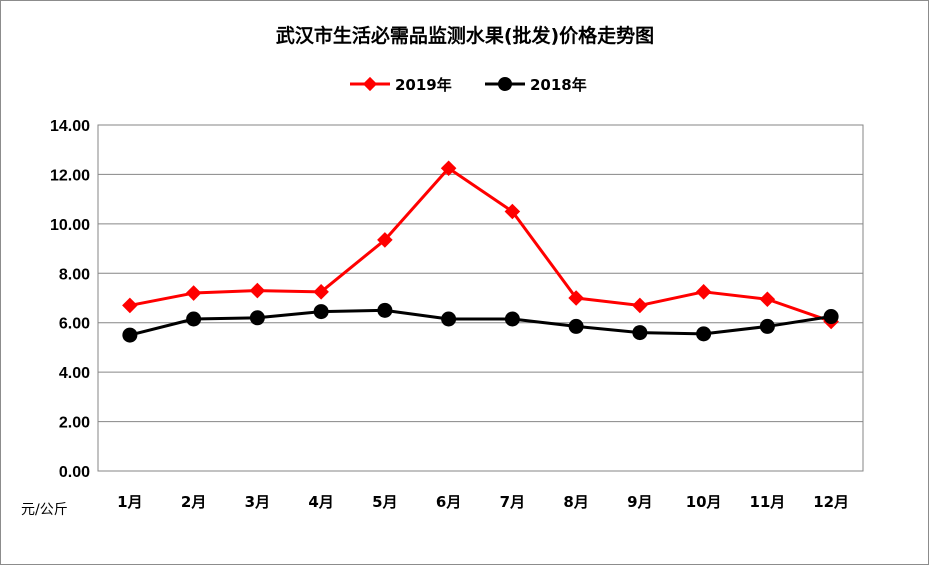 The image size is (929, 566). Describe the element at coordinates (483, 502) in the screenshot. I see `x-axis-ticks: 1月 2月 3月 4月 5月 6月 7月 8月 9月 10月 11月 12月` at that location.